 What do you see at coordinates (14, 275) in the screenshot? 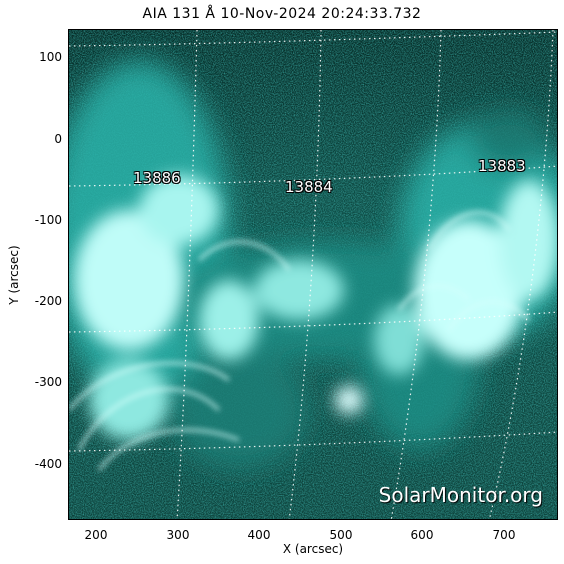
I see `y-axis-label: Y (arcsec)` at bounding box center [14, 275].